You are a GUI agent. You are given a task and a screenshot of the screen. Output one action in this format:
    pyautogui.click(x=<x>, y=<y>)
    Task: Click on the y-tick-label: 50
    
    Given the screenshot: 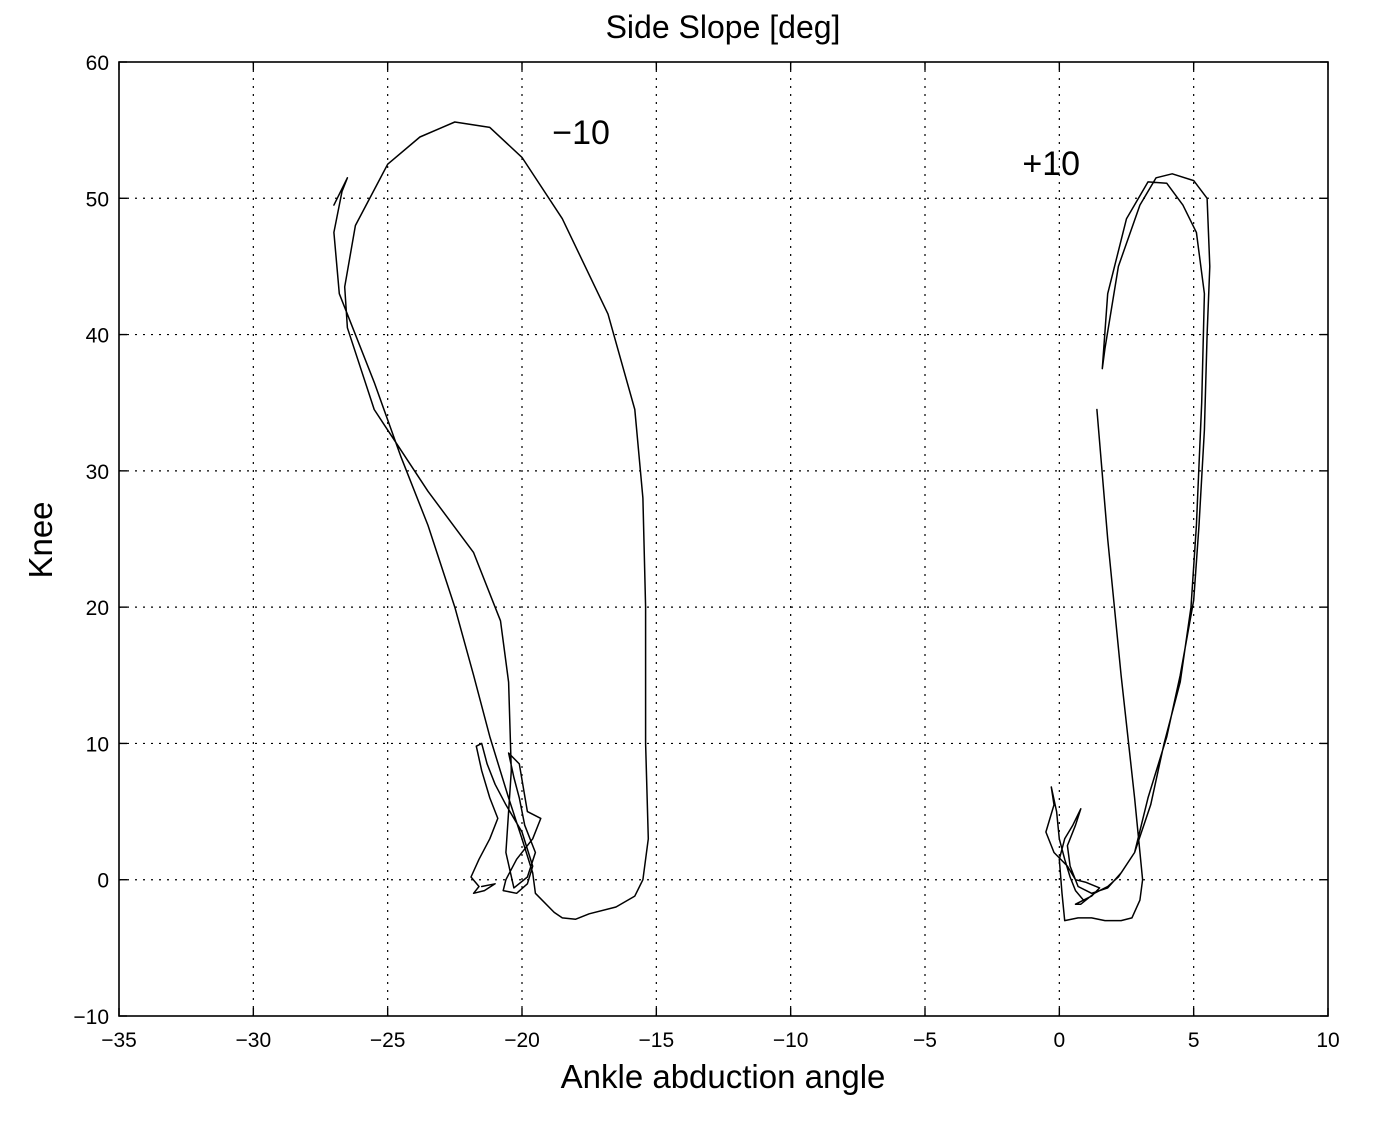 What is the action you would take?
    pyautogui.click(x=97, y=199)
    